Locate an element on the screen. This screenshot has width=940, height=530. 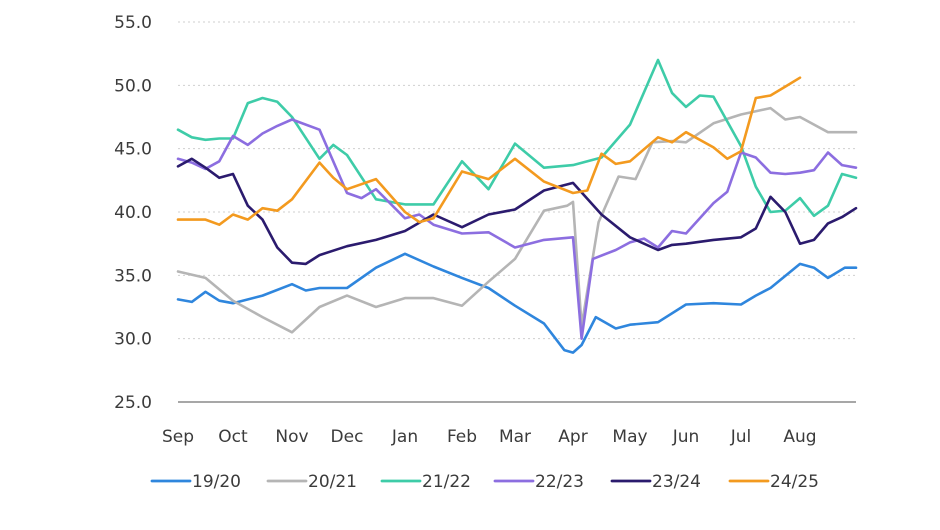
y-tick-label: 40.0 is located at coordinates (133, 213).